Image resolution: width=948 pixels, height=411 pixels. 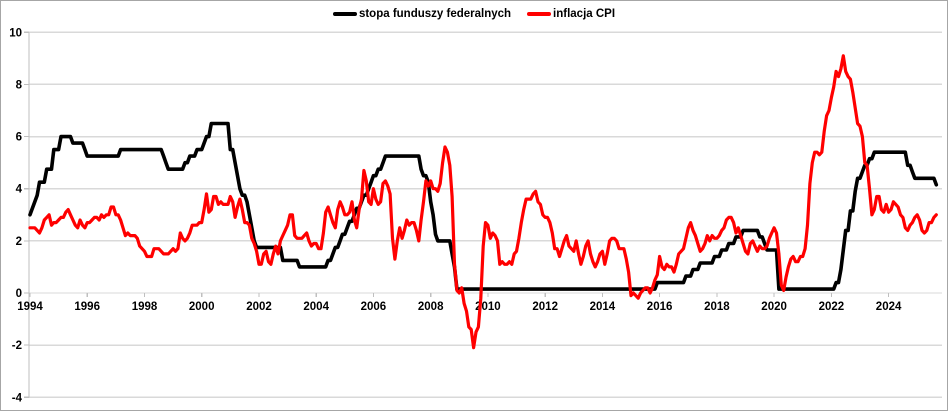 I want to click on svg-text: 1996, so click(x=87, y=307).